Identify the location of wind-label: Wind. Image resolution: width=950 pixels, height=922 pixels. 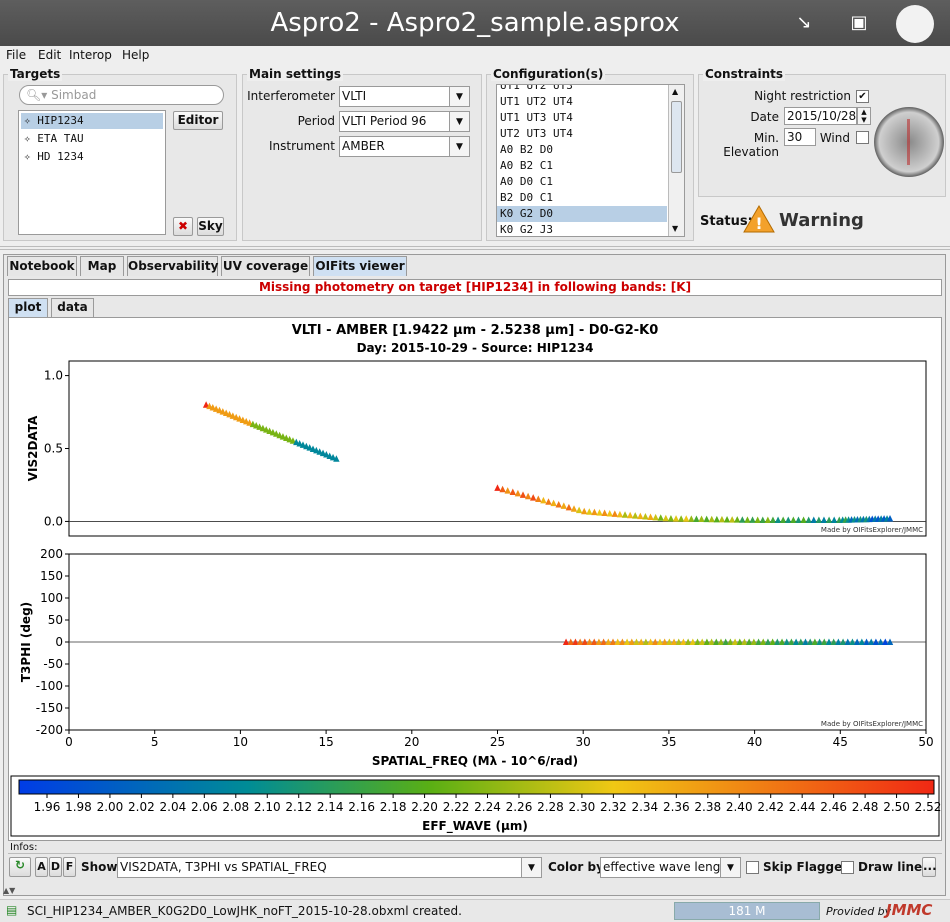
(834, 138).